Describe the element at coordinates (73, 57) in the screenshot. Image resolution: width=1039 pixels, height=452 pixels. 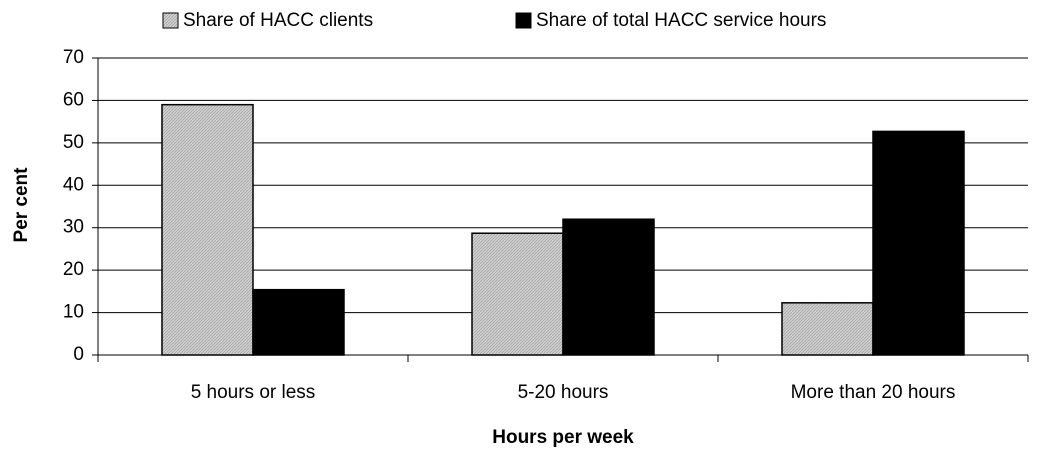
I see `y-tick-label: 70` at that location.